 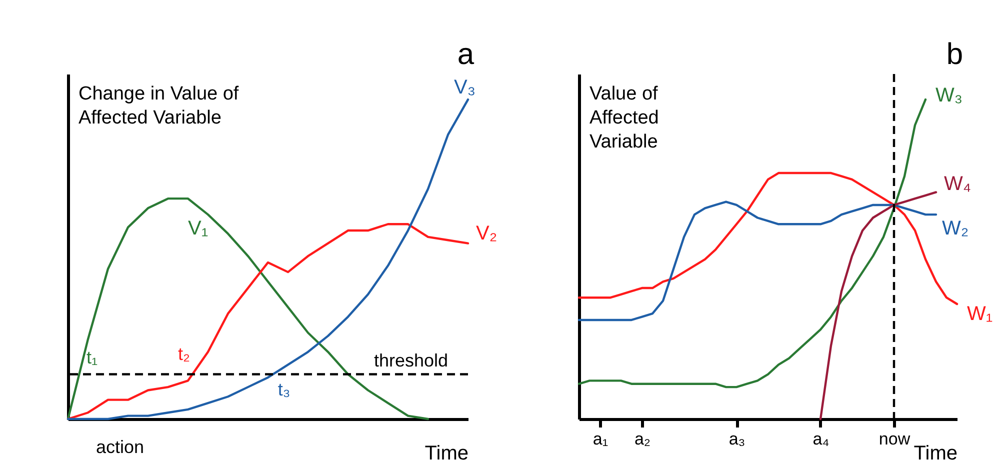 What do you see at coordinates (465, 87) in the screenshot?
I see `series-label: V₃` at bounding box center [465, 87].